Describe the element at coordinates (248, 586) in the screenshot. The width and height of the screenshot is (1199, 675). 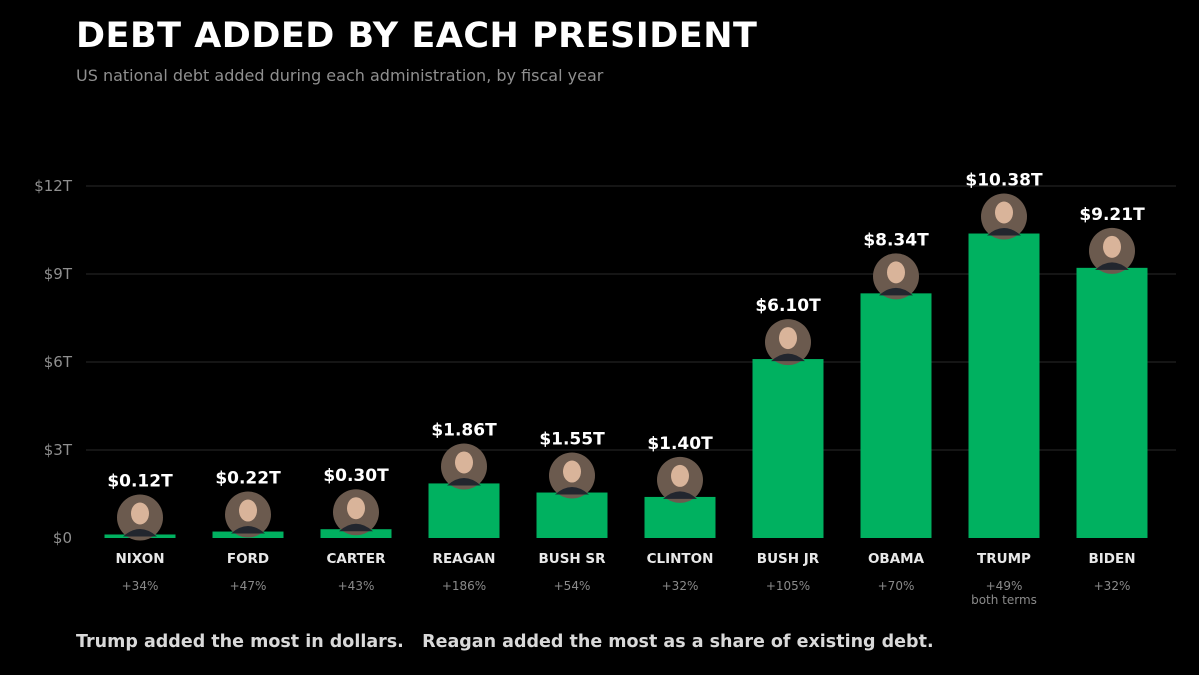
I see `percent-change-label: +47%` at that location.